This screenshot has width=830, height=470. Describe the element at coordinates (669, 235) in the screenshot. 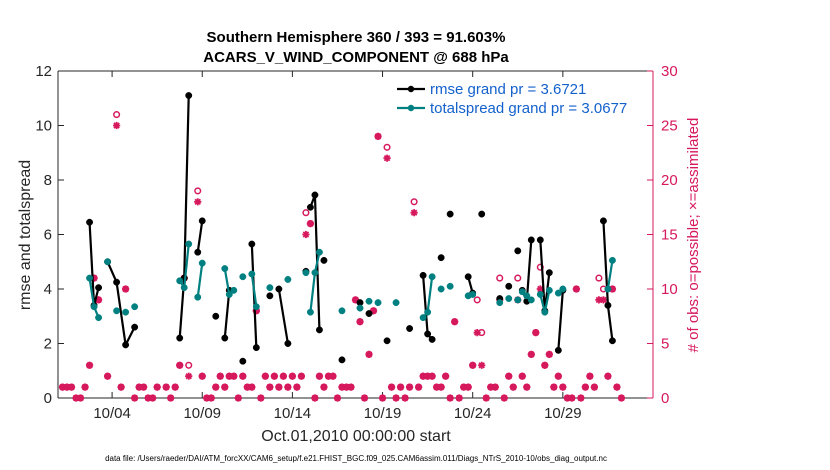

I see `y2-tick-label: 15` at that location.